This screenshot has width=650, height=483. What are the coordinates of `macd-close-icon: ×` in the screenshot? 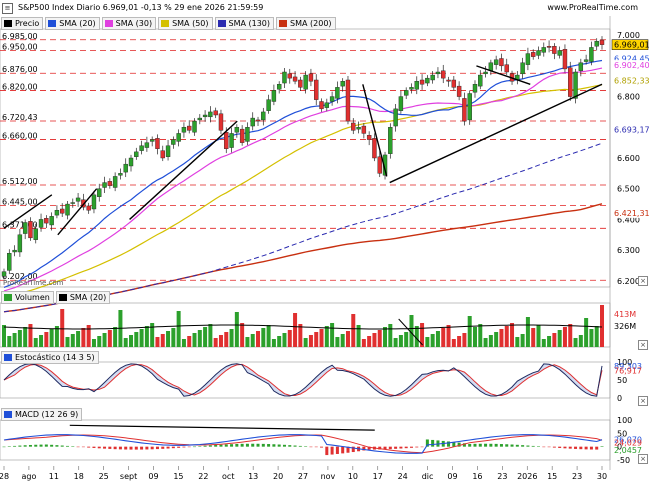 It's located at (643, 459).